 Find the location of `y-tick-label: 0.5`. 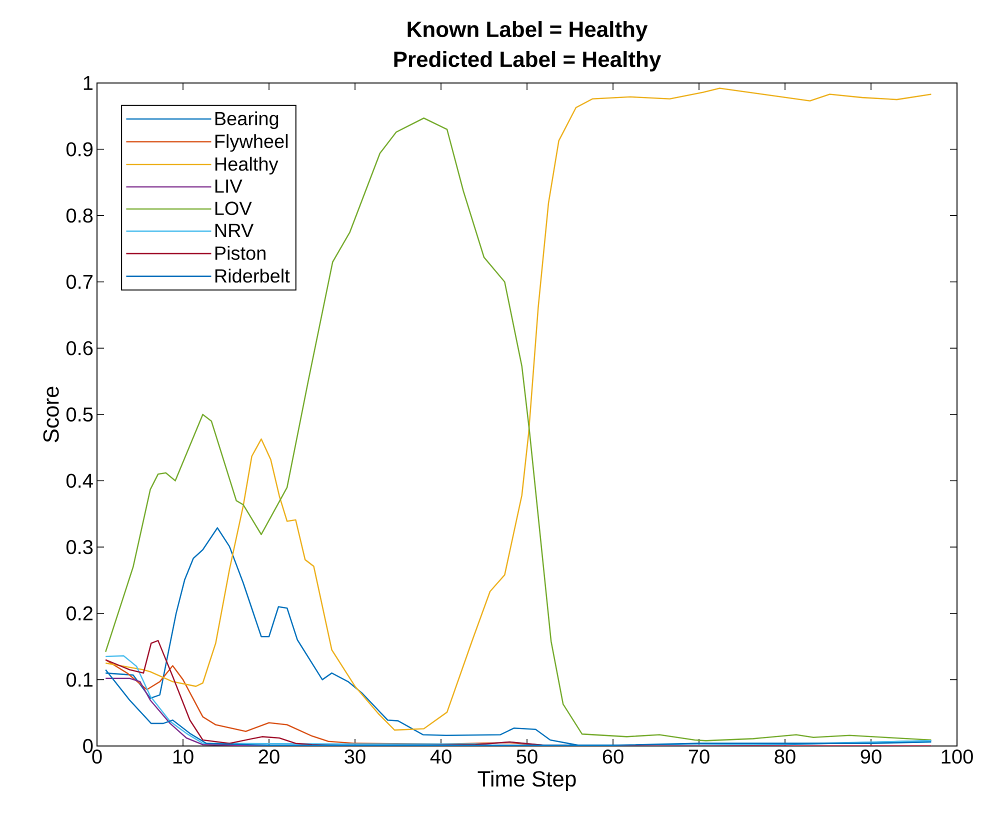

y-tick-label: 0.5 is located at coordinates (79, 414).